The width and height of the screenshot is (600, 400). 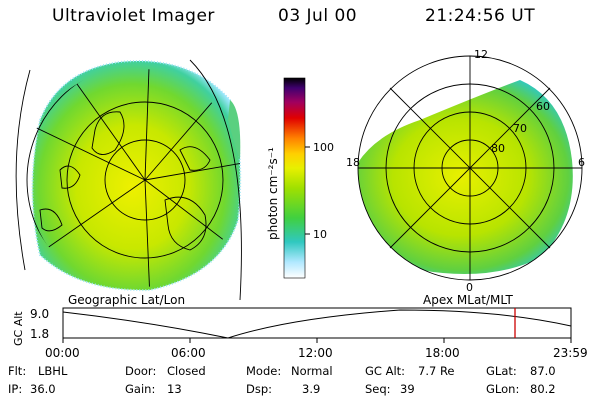 I want to click on seq-value: 39, so click(x=407, y=389).